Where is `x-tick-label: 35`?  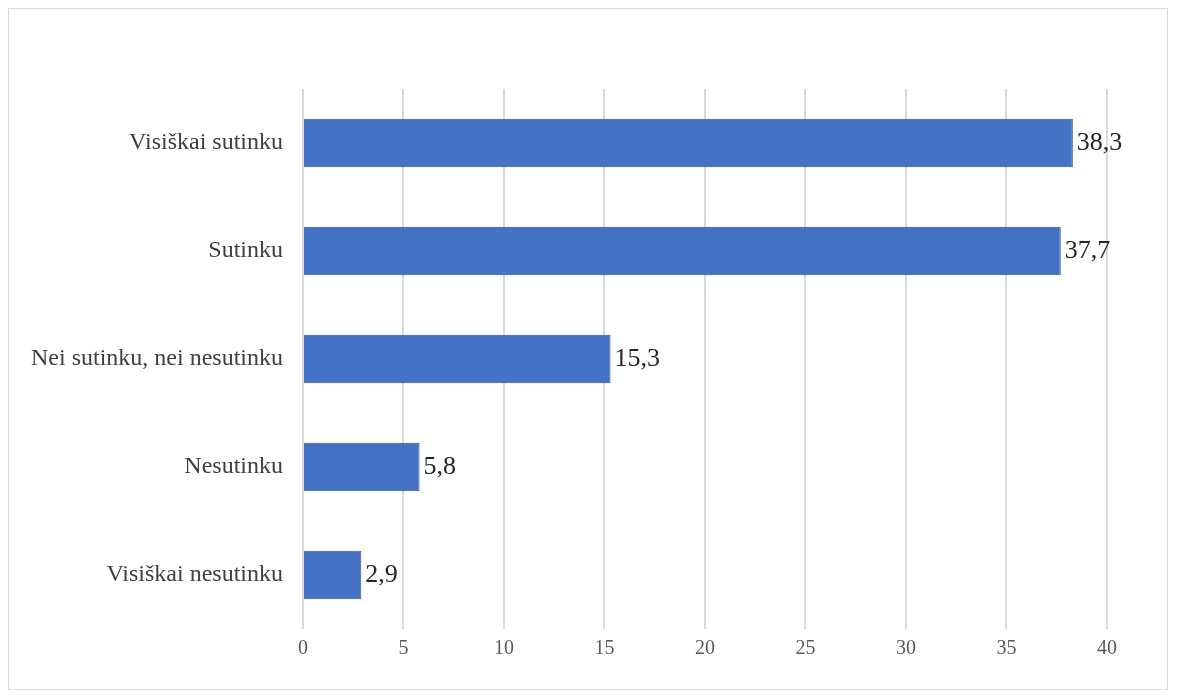
x-tick-label: 35 is located at coordinates (1006, 647).